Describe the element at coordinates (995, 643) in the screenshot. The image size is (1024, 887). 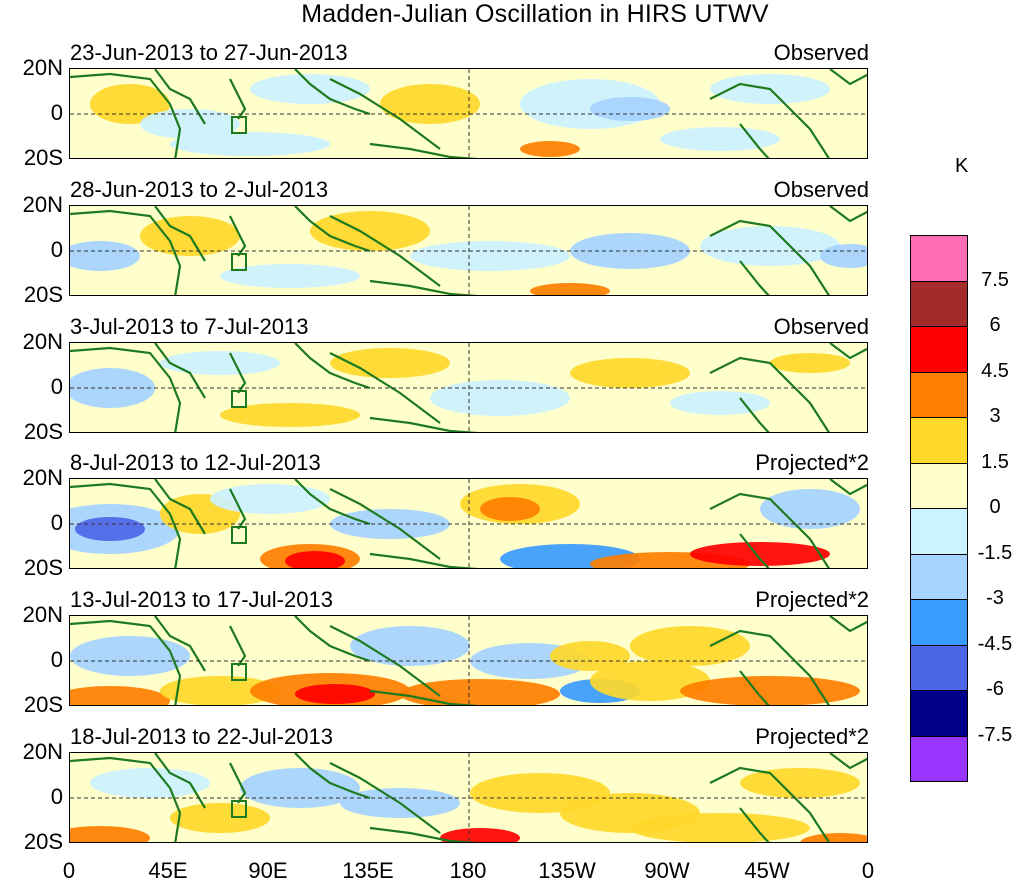
I see `colorbar-label: -4.5` at that location.